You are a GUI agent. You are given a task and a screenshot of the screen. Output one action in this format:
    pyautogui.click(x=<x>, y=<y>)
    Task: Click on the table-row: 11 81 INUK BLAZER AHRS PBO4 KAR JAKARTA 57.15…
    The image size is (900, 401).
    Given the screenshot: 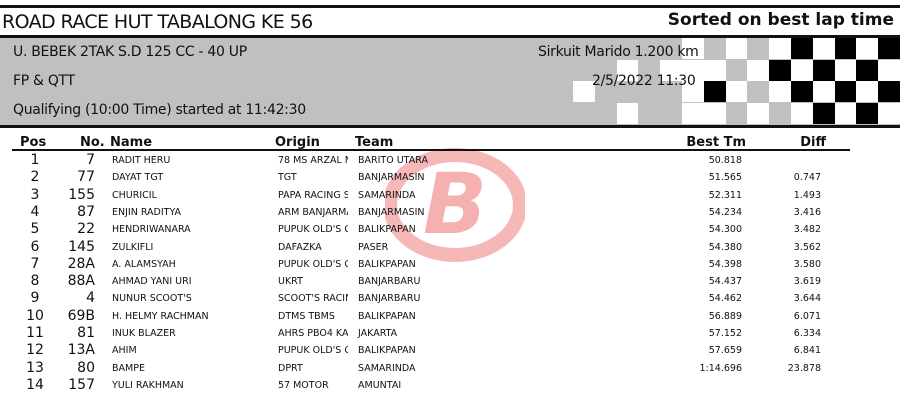 What is the action you would take?
    pyautogui.click(x=450, y=334)
    